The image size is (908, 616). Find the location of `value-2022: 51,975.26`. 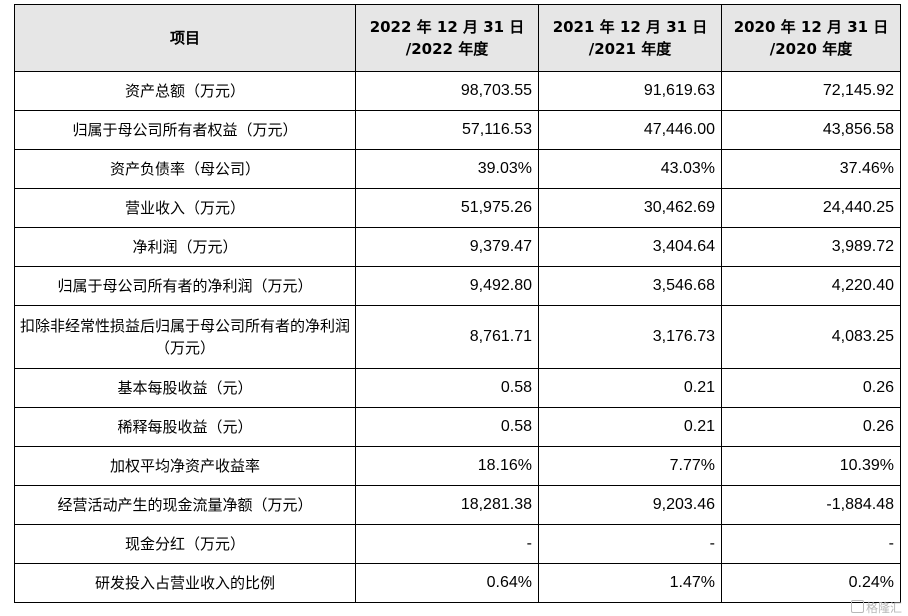

value-2022: 51,975.26 is located at coordinates (447, 208).